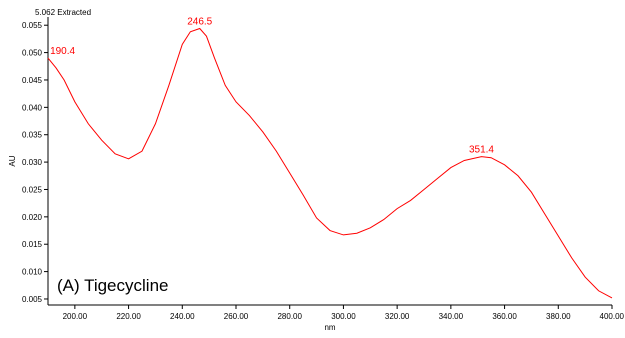  I want to click on peak-label: 351.4, so click(481, 150).